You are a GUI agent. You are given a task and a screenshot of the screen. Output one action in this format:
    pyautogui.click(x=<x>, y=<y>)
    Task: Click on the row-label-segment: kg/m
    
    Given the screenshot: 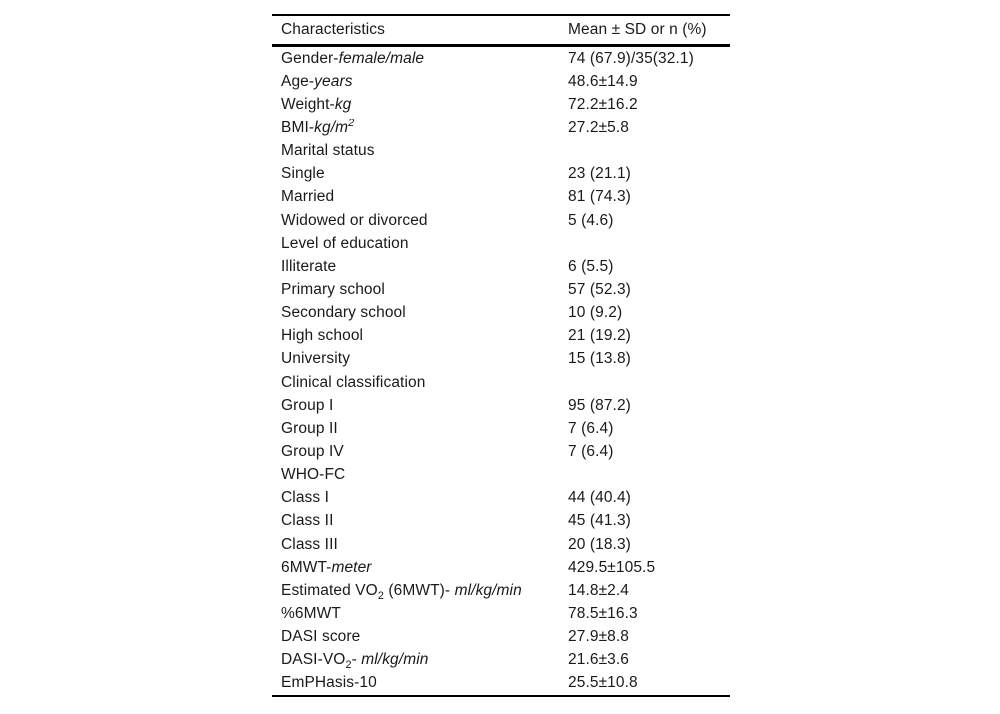 What is the action you would take?
    pyautogui.click(x=331, y=127)
    